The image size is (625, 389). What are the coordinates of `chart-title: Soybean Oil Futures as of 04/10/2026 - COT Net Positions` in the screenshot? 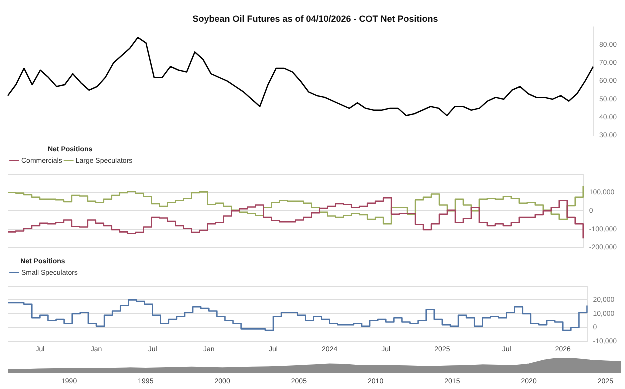 It's located at (315, 19).